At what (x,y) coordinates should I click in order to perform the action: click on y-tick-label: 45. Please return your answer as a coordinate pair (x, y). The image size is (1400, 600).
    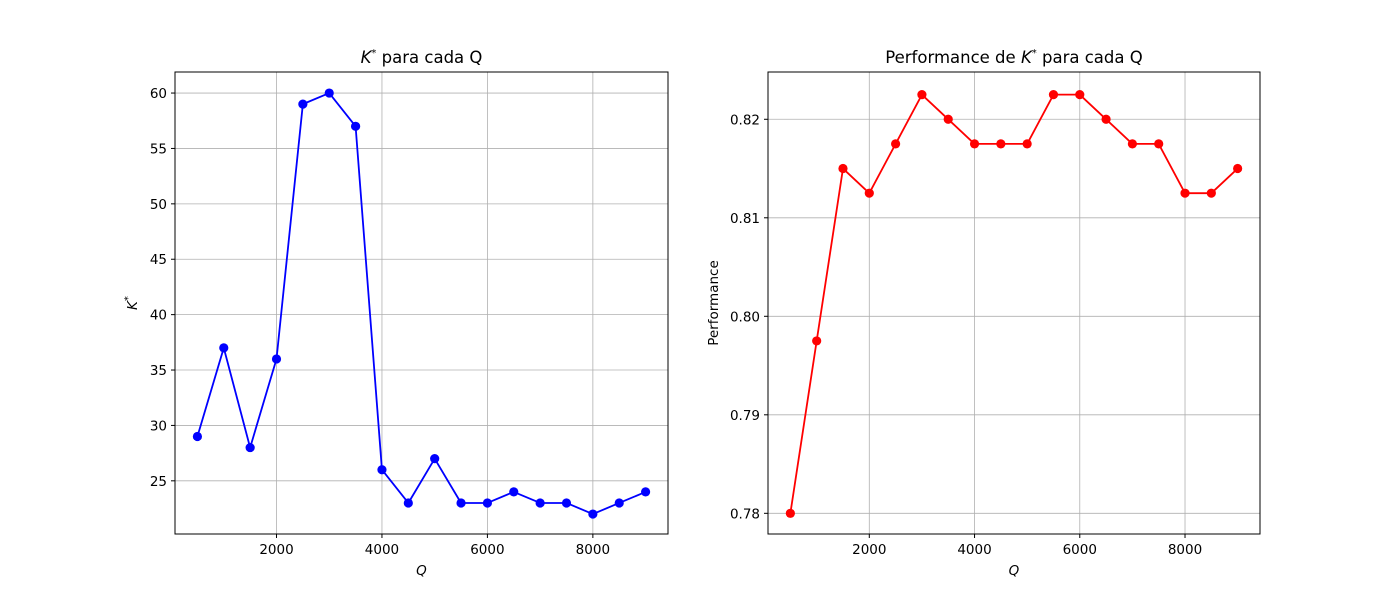
    Looking at the image, I should click on (158, 260).